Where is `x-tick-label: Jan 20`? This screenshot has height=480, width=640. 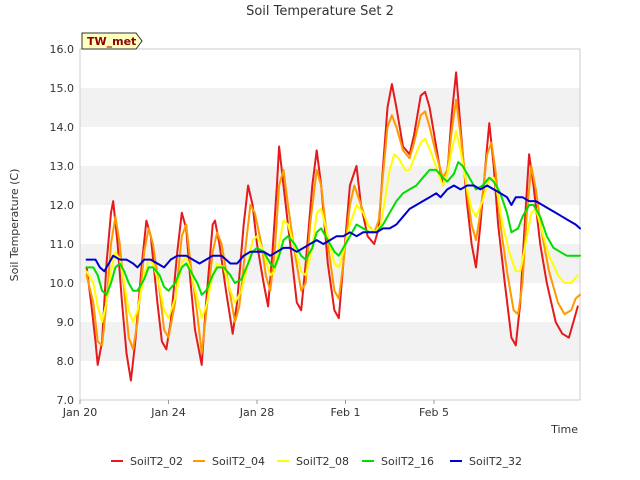
x-tick-label: Jan 20 is located at coordinates (79, 412).